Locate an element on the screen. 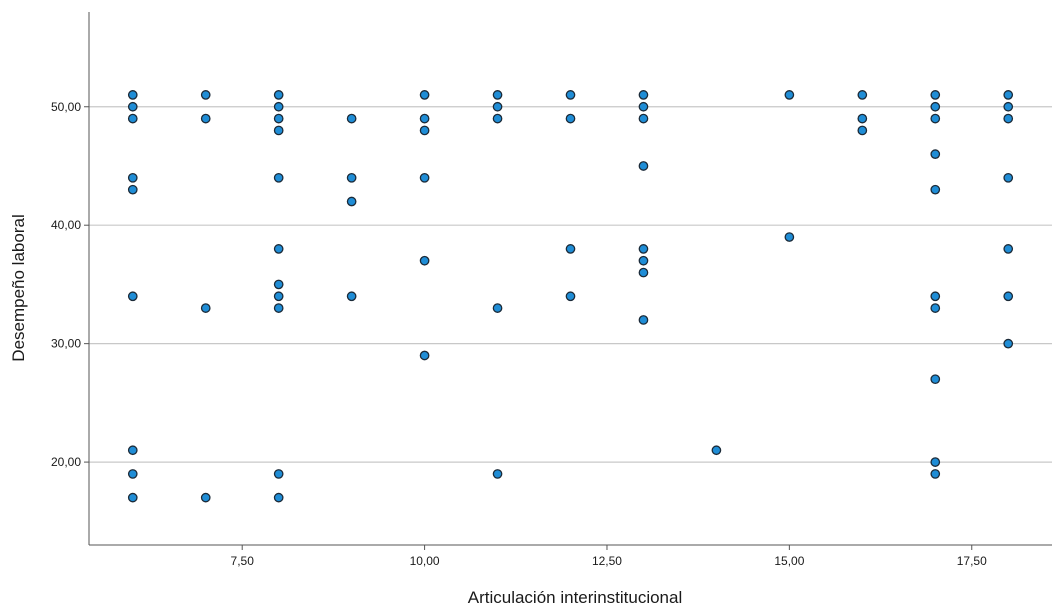 The width and height of the screenshot is (1052, 605). y-tick-label: 20,00 is located at coordinates (66, 462).